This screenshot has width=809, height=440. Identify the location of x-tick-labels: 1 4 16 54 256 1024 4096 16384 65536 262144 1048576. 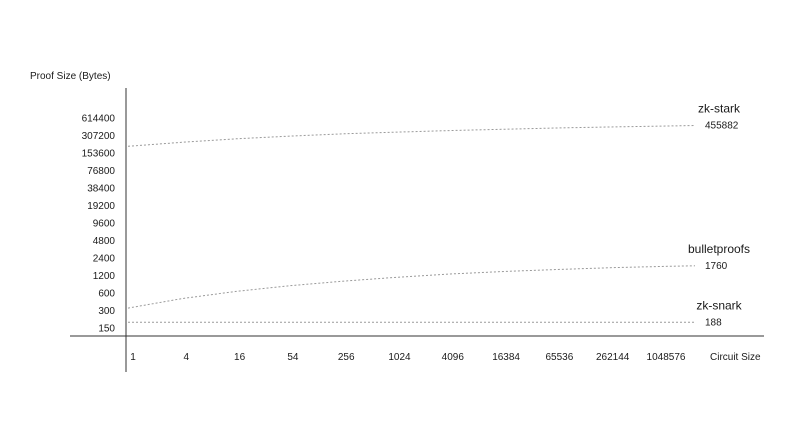
(408, 357).